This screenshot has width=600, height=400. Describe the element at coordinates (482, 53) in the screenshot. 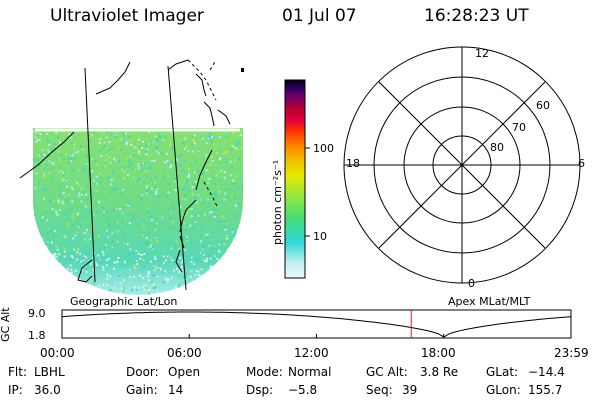

I see `mlt-label-12: 12` at that location.